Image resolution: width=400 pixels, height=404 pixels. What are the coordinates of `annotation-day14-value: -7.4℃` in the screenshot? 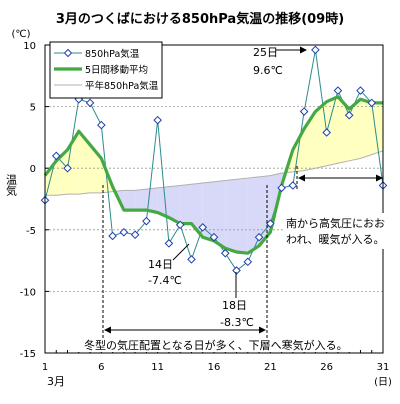 It's located at (165, 280).